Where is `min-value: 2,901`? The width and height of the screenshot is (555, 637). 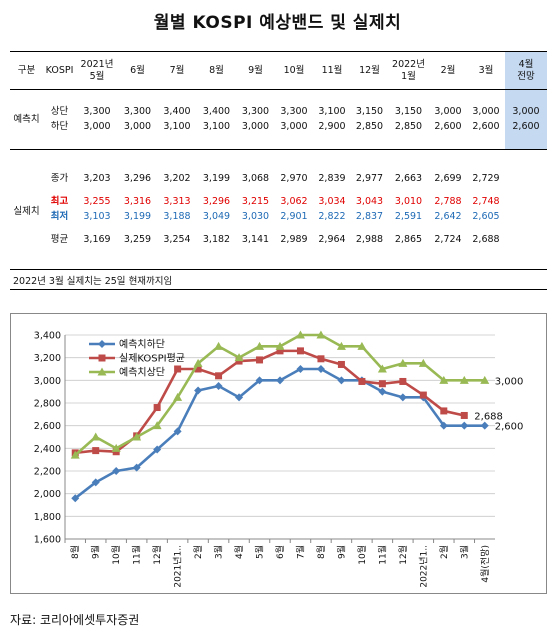
min-value: 2,901 is located at coordinates (294, 216).